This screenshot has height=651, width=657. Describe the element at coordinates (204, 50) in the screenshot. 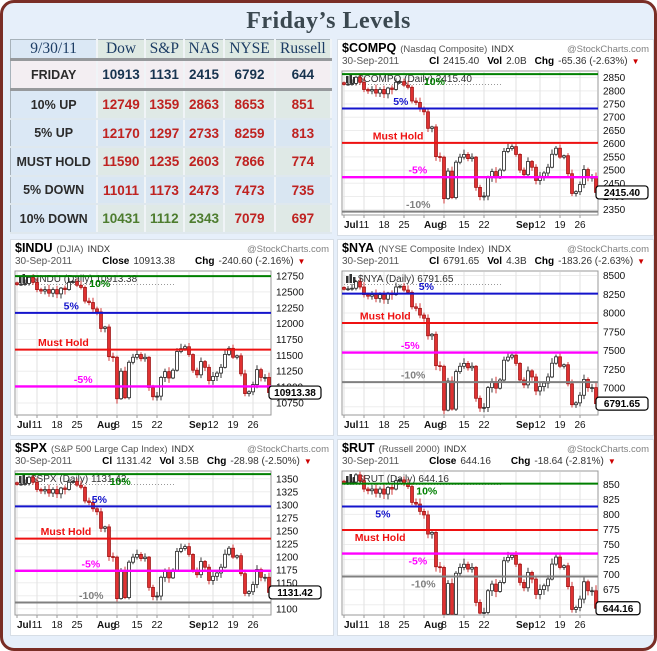

I see `column-header-nas: NAS` at that location.